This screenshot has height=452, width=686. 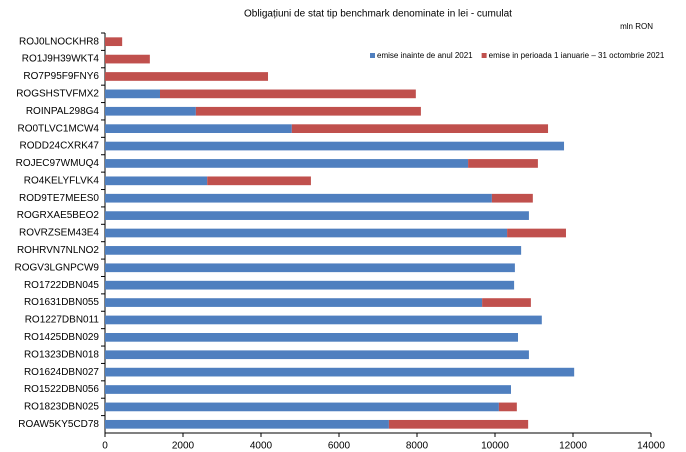 What do you see at coordinates (573, 446) in the screenshot?
I see `x-tick-label: 12000` at bounding box center [573, 446].